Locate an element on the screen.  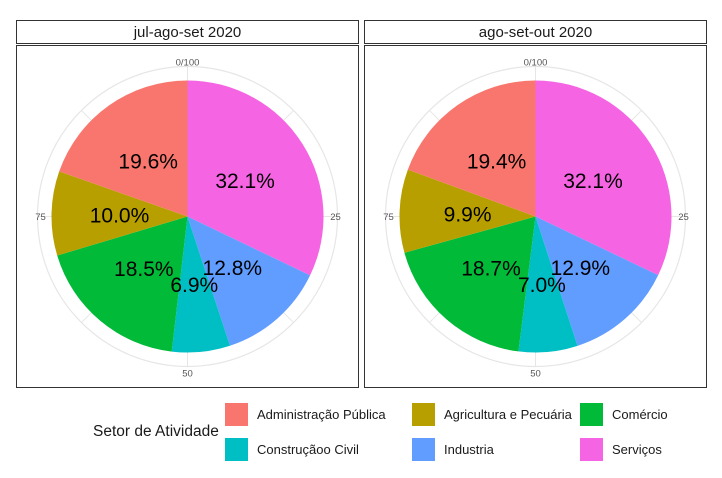
slice-percentage-label: 18.5% is located at coordinates (144, 269).